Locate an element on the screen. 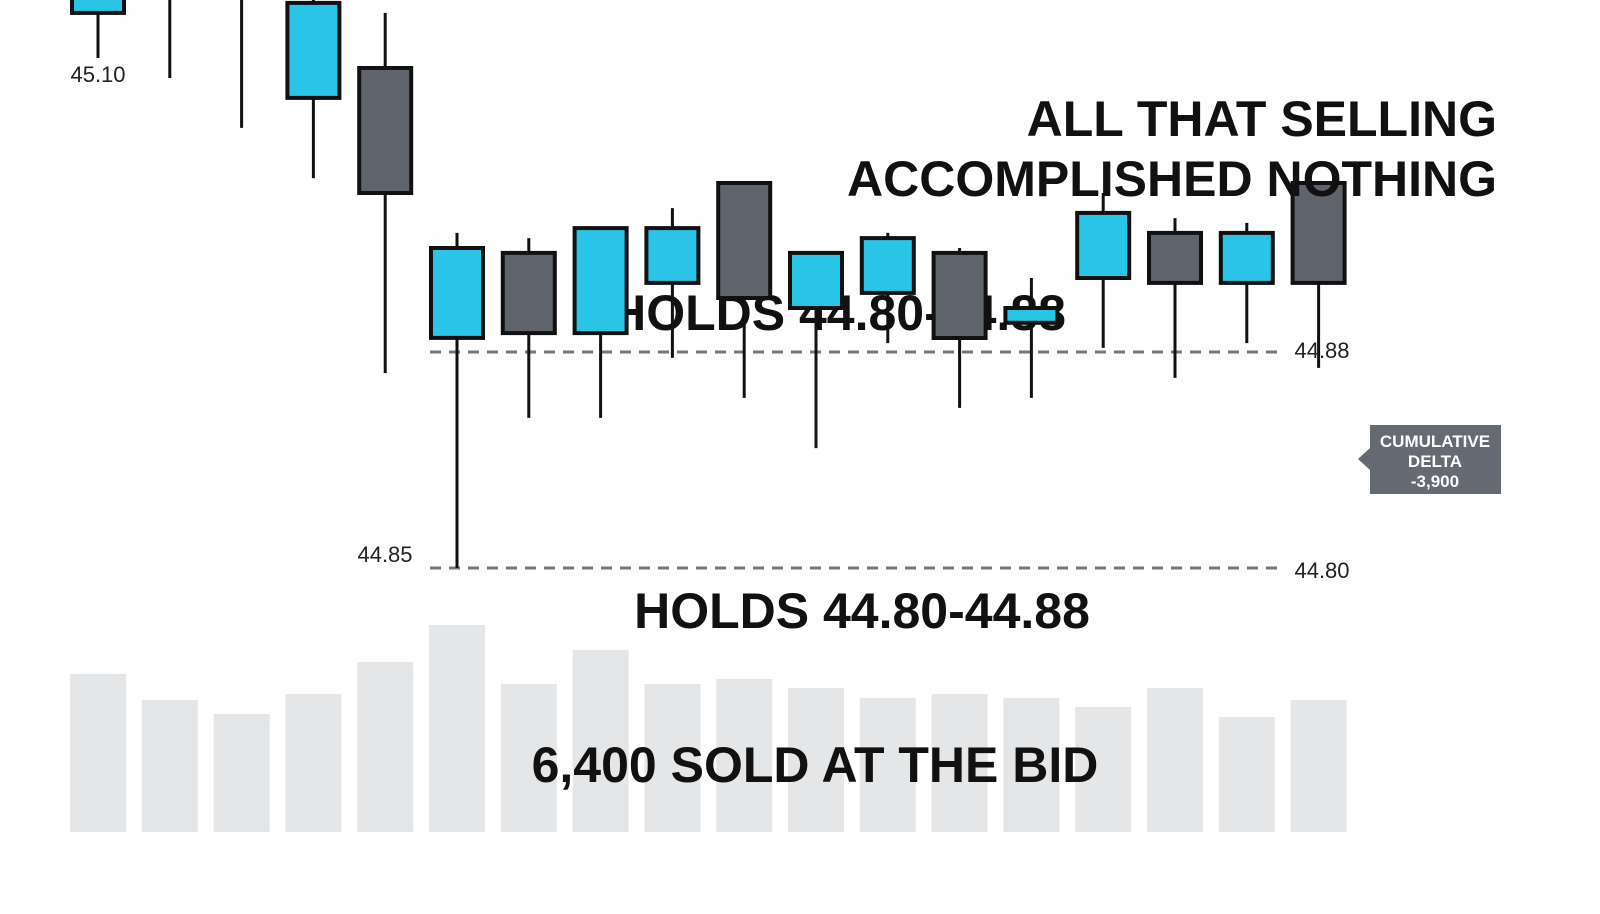 This screenshot has width=1600, height=914. range-lines is located at coordinates (857, 460).